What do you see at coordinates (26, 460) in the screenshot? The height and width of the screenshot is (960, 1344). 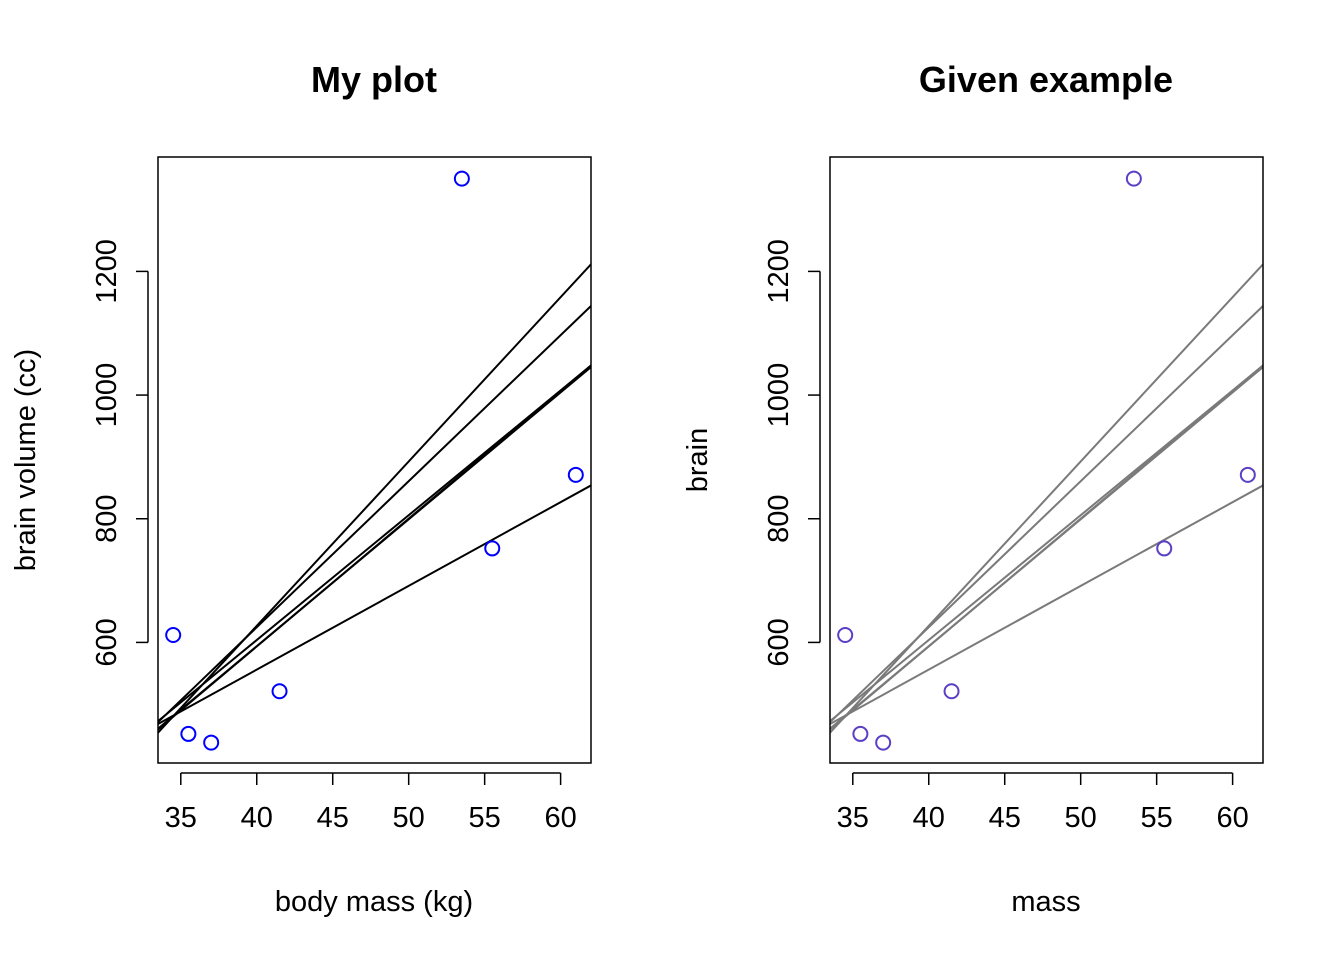 I see `y-axis-label: brain volume (cc)` at bounding box center [26, 460].